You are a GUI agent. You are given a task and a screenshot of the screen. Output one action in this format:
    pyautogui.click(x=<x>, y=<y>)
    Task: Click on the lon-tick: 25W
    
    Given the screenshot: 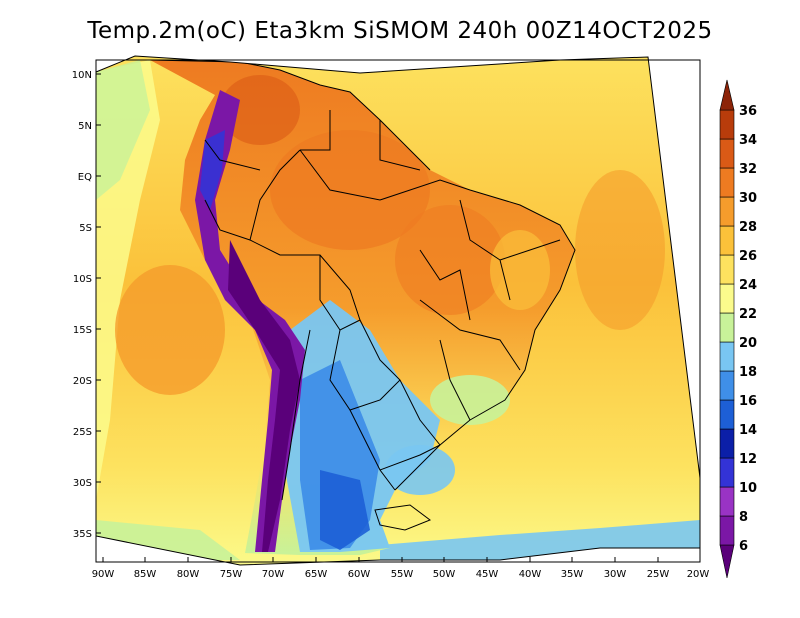 What is the action you would take?
    pyautogui.click(x=658, y=568)
    